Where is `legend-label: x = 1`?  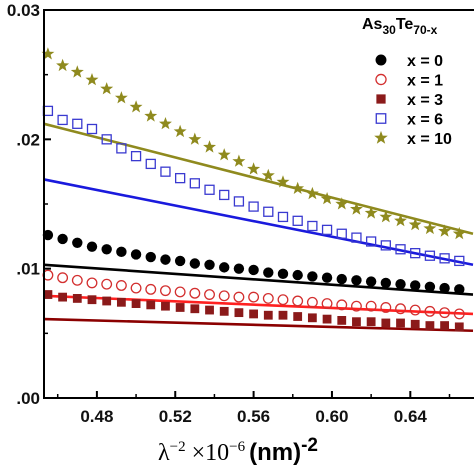 legend-label: x = 1 is located at coordinates (425, 81).